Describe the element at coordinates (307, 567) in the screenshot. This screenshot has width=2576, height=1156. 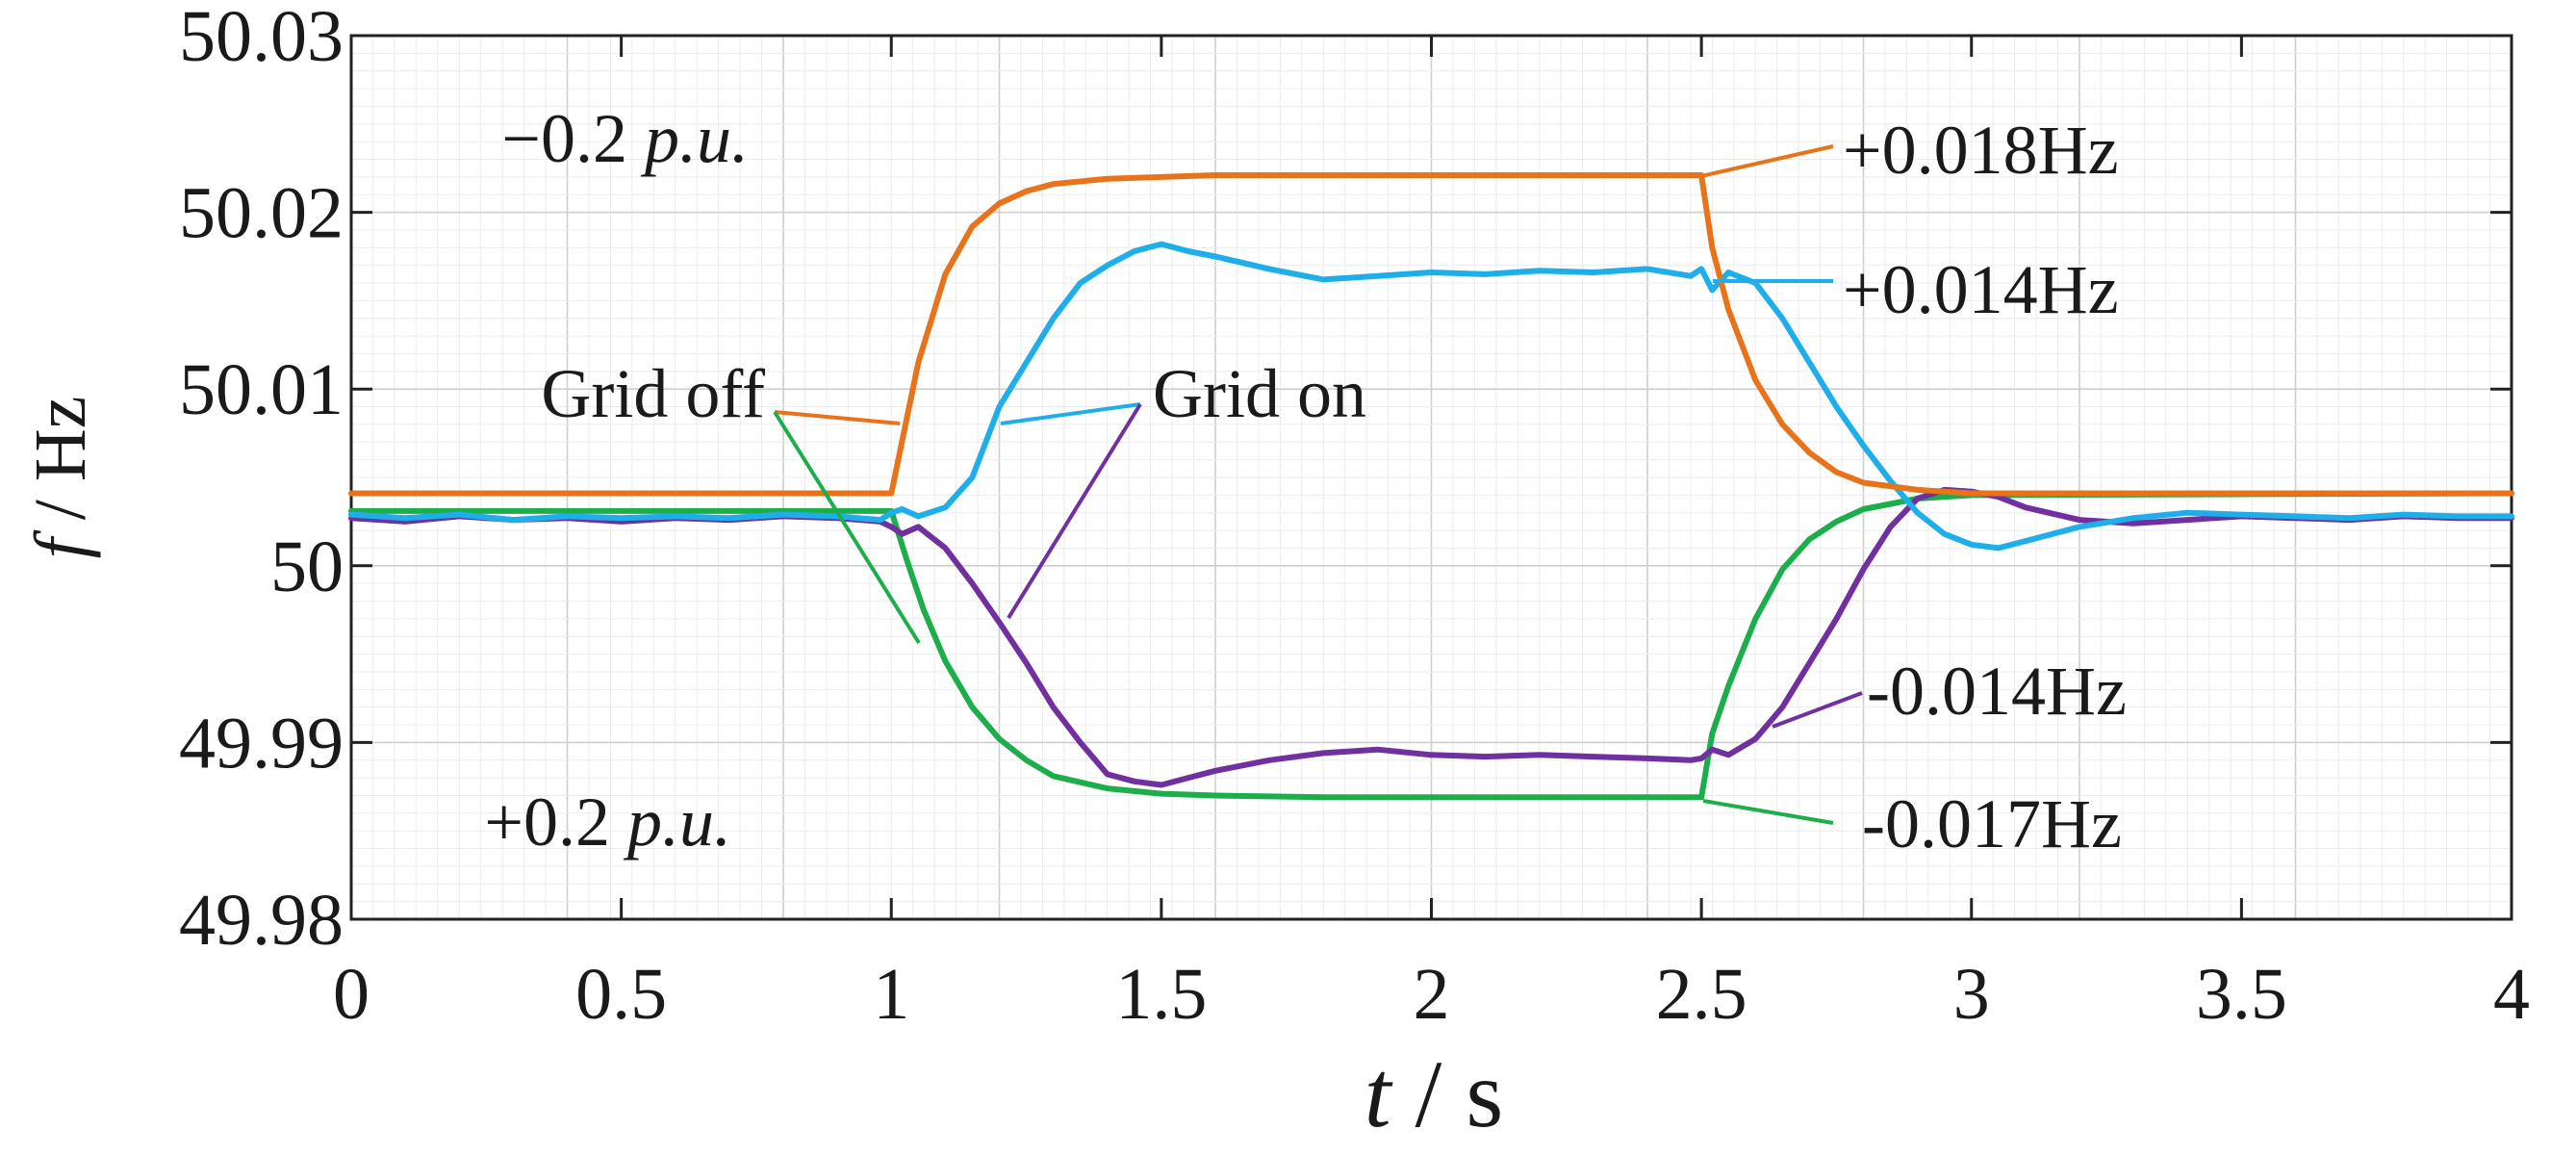
I see `y-tick-label: 50` at that location.